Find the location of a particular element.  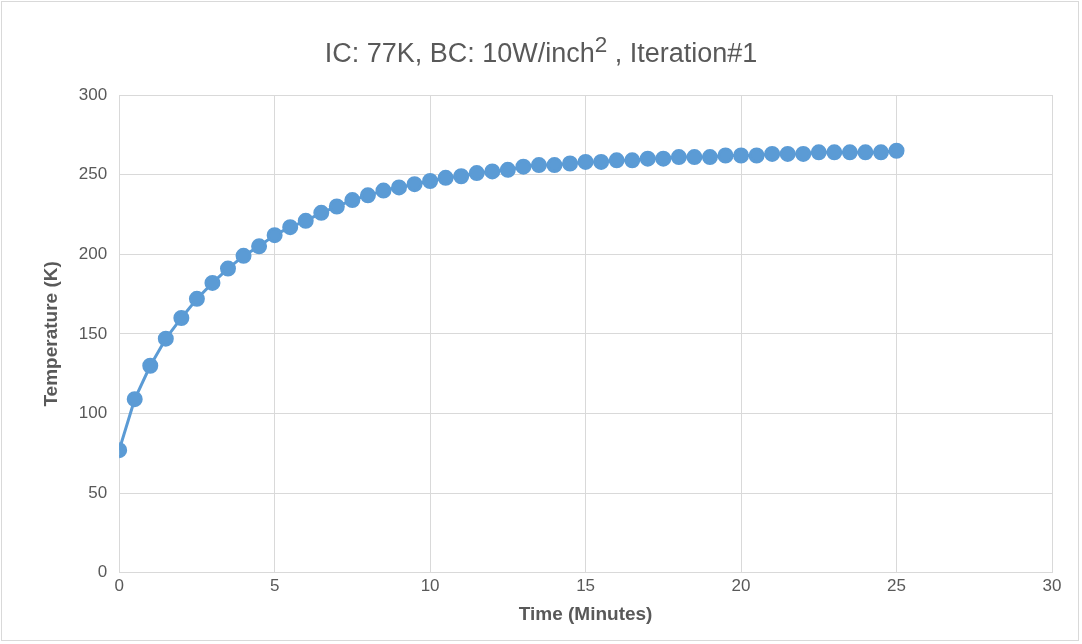

x-tick-label: 10 is located at coordinates (430, 585).